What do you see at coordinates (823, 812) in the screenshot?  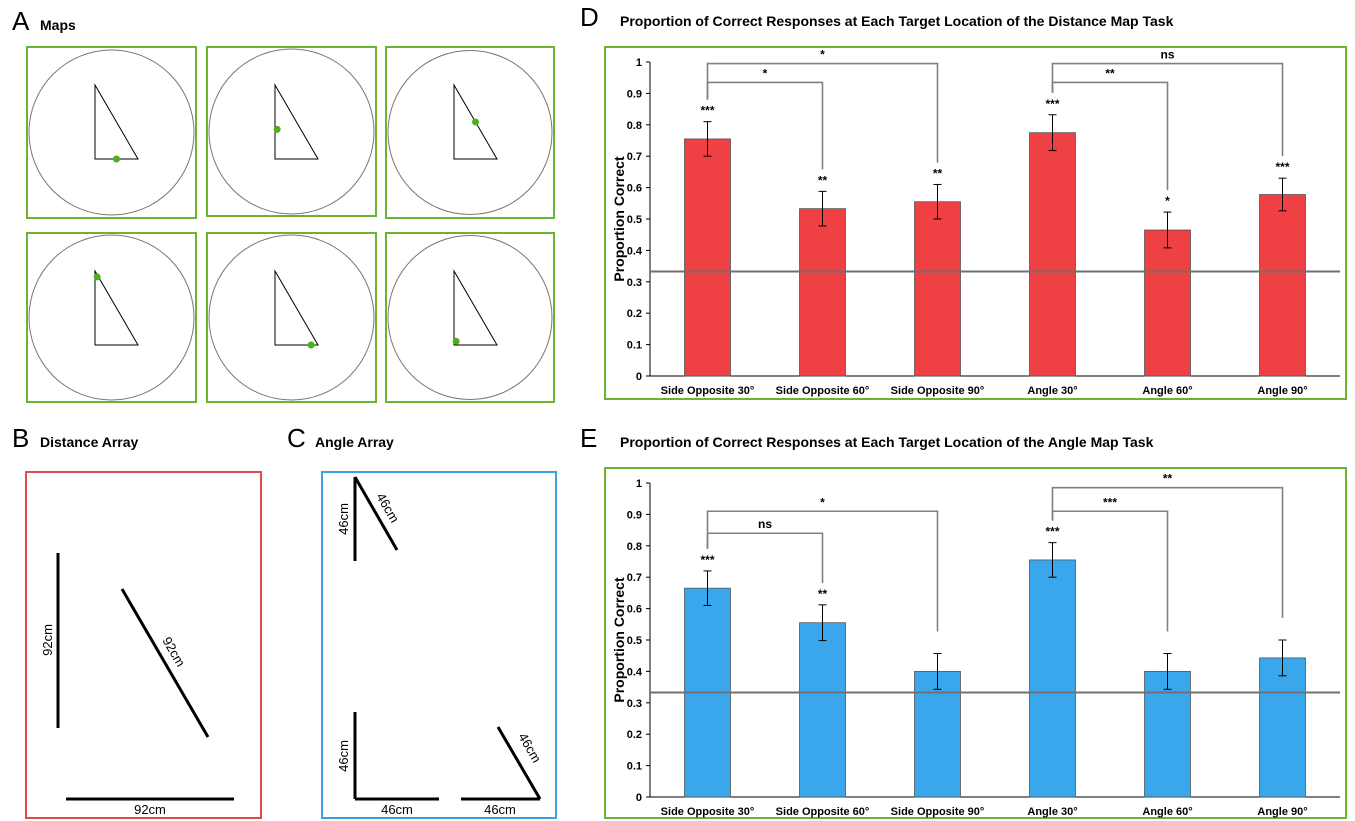 I see `x-category-label: Side Opposite 60°` at bounding box center [823, 812].